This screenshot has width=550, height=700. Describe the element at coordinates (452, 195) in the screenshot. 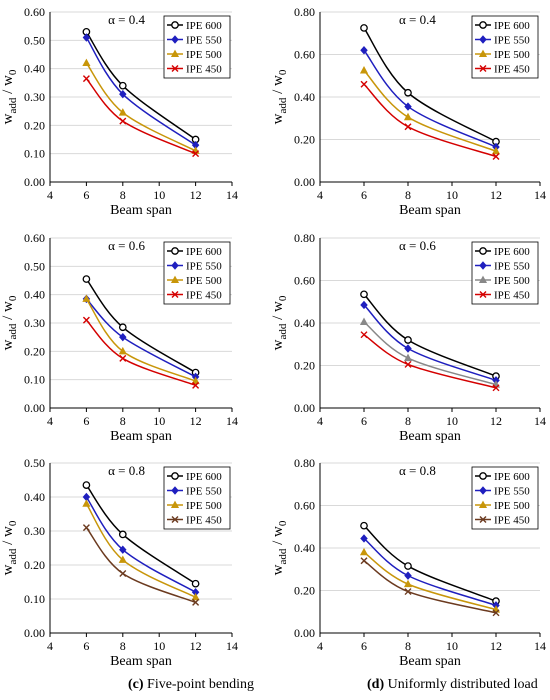

I see `x-tick-label: 10` at that location.